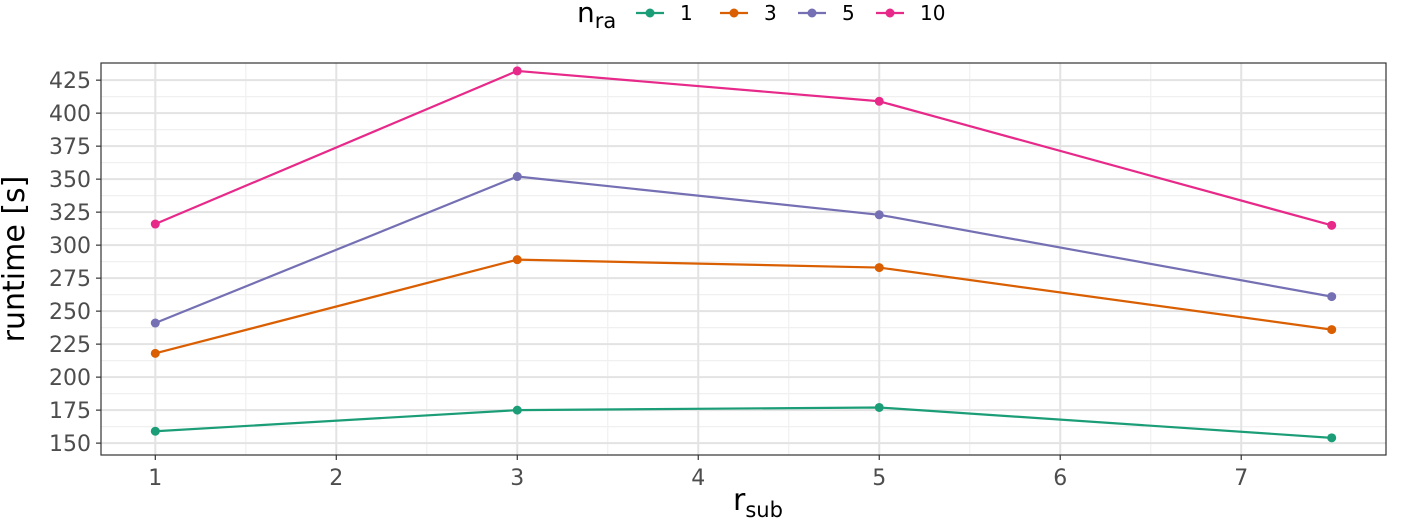 This screenshot has width=1416, height=520. Describe the element at coordinates (70, 147) in the screenshot. I see `y-tick-label: 375` at that location.